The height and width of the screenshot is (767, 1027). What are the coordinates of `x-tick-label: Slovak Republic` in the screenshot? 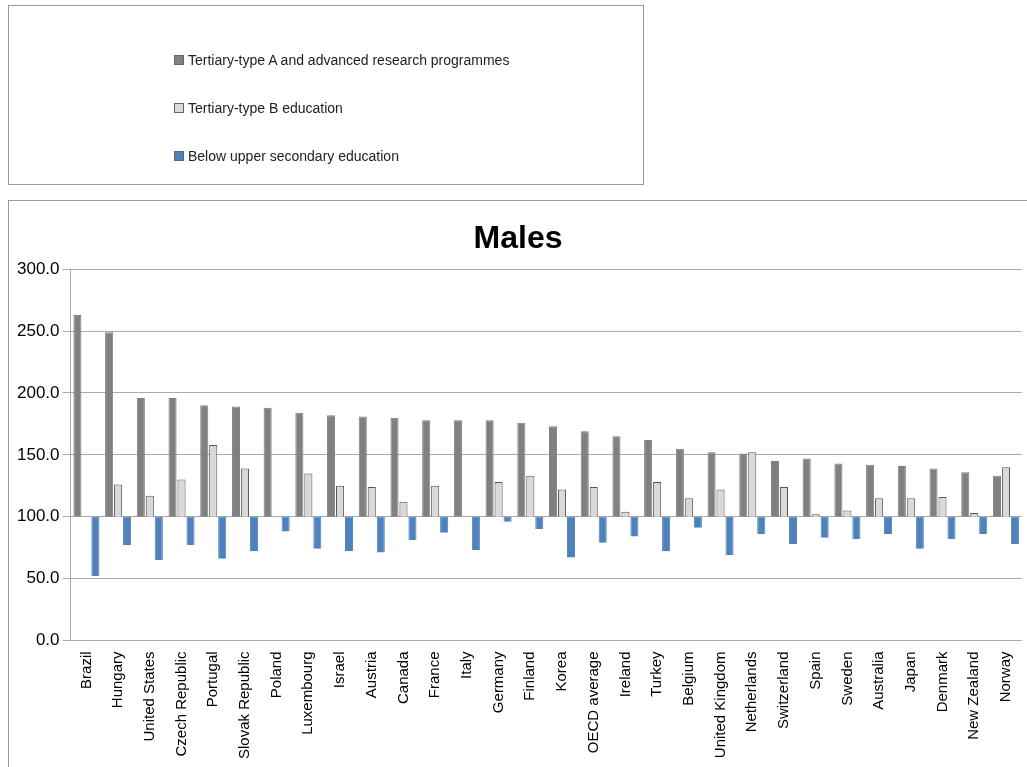 It's located at (244, 705).